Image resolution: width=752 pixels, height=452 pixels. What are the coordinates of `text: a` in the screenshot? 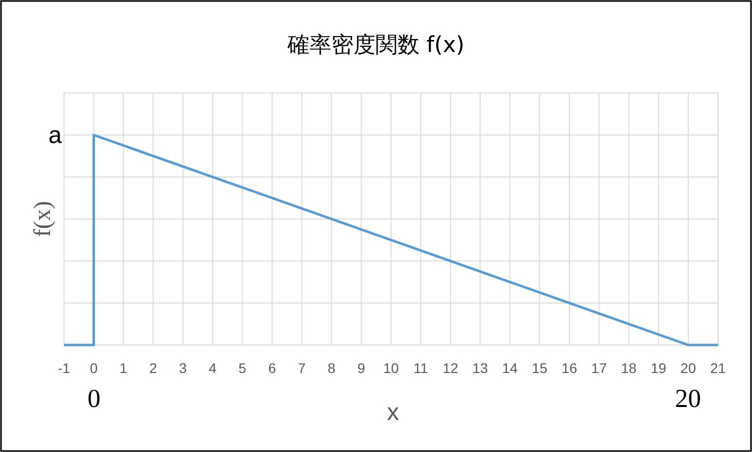 It's located at (55, 135).